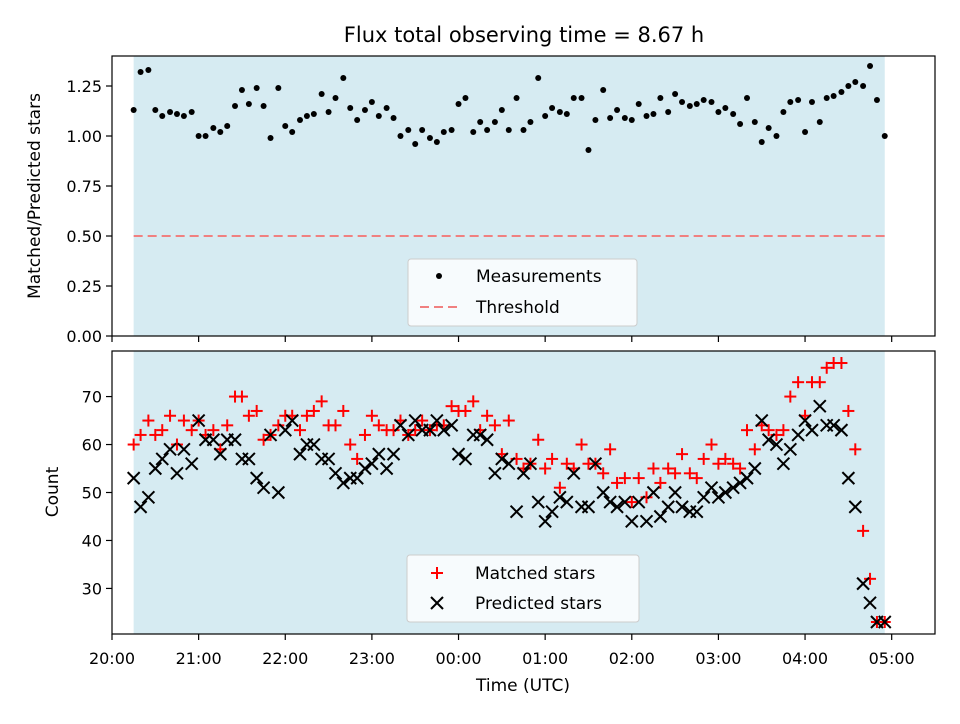 This screenshot has width=960, height=724. Describe the element at coordinates (535, 574) in the screenshot. I see `legend-matched-label: Matched stars` at that location.